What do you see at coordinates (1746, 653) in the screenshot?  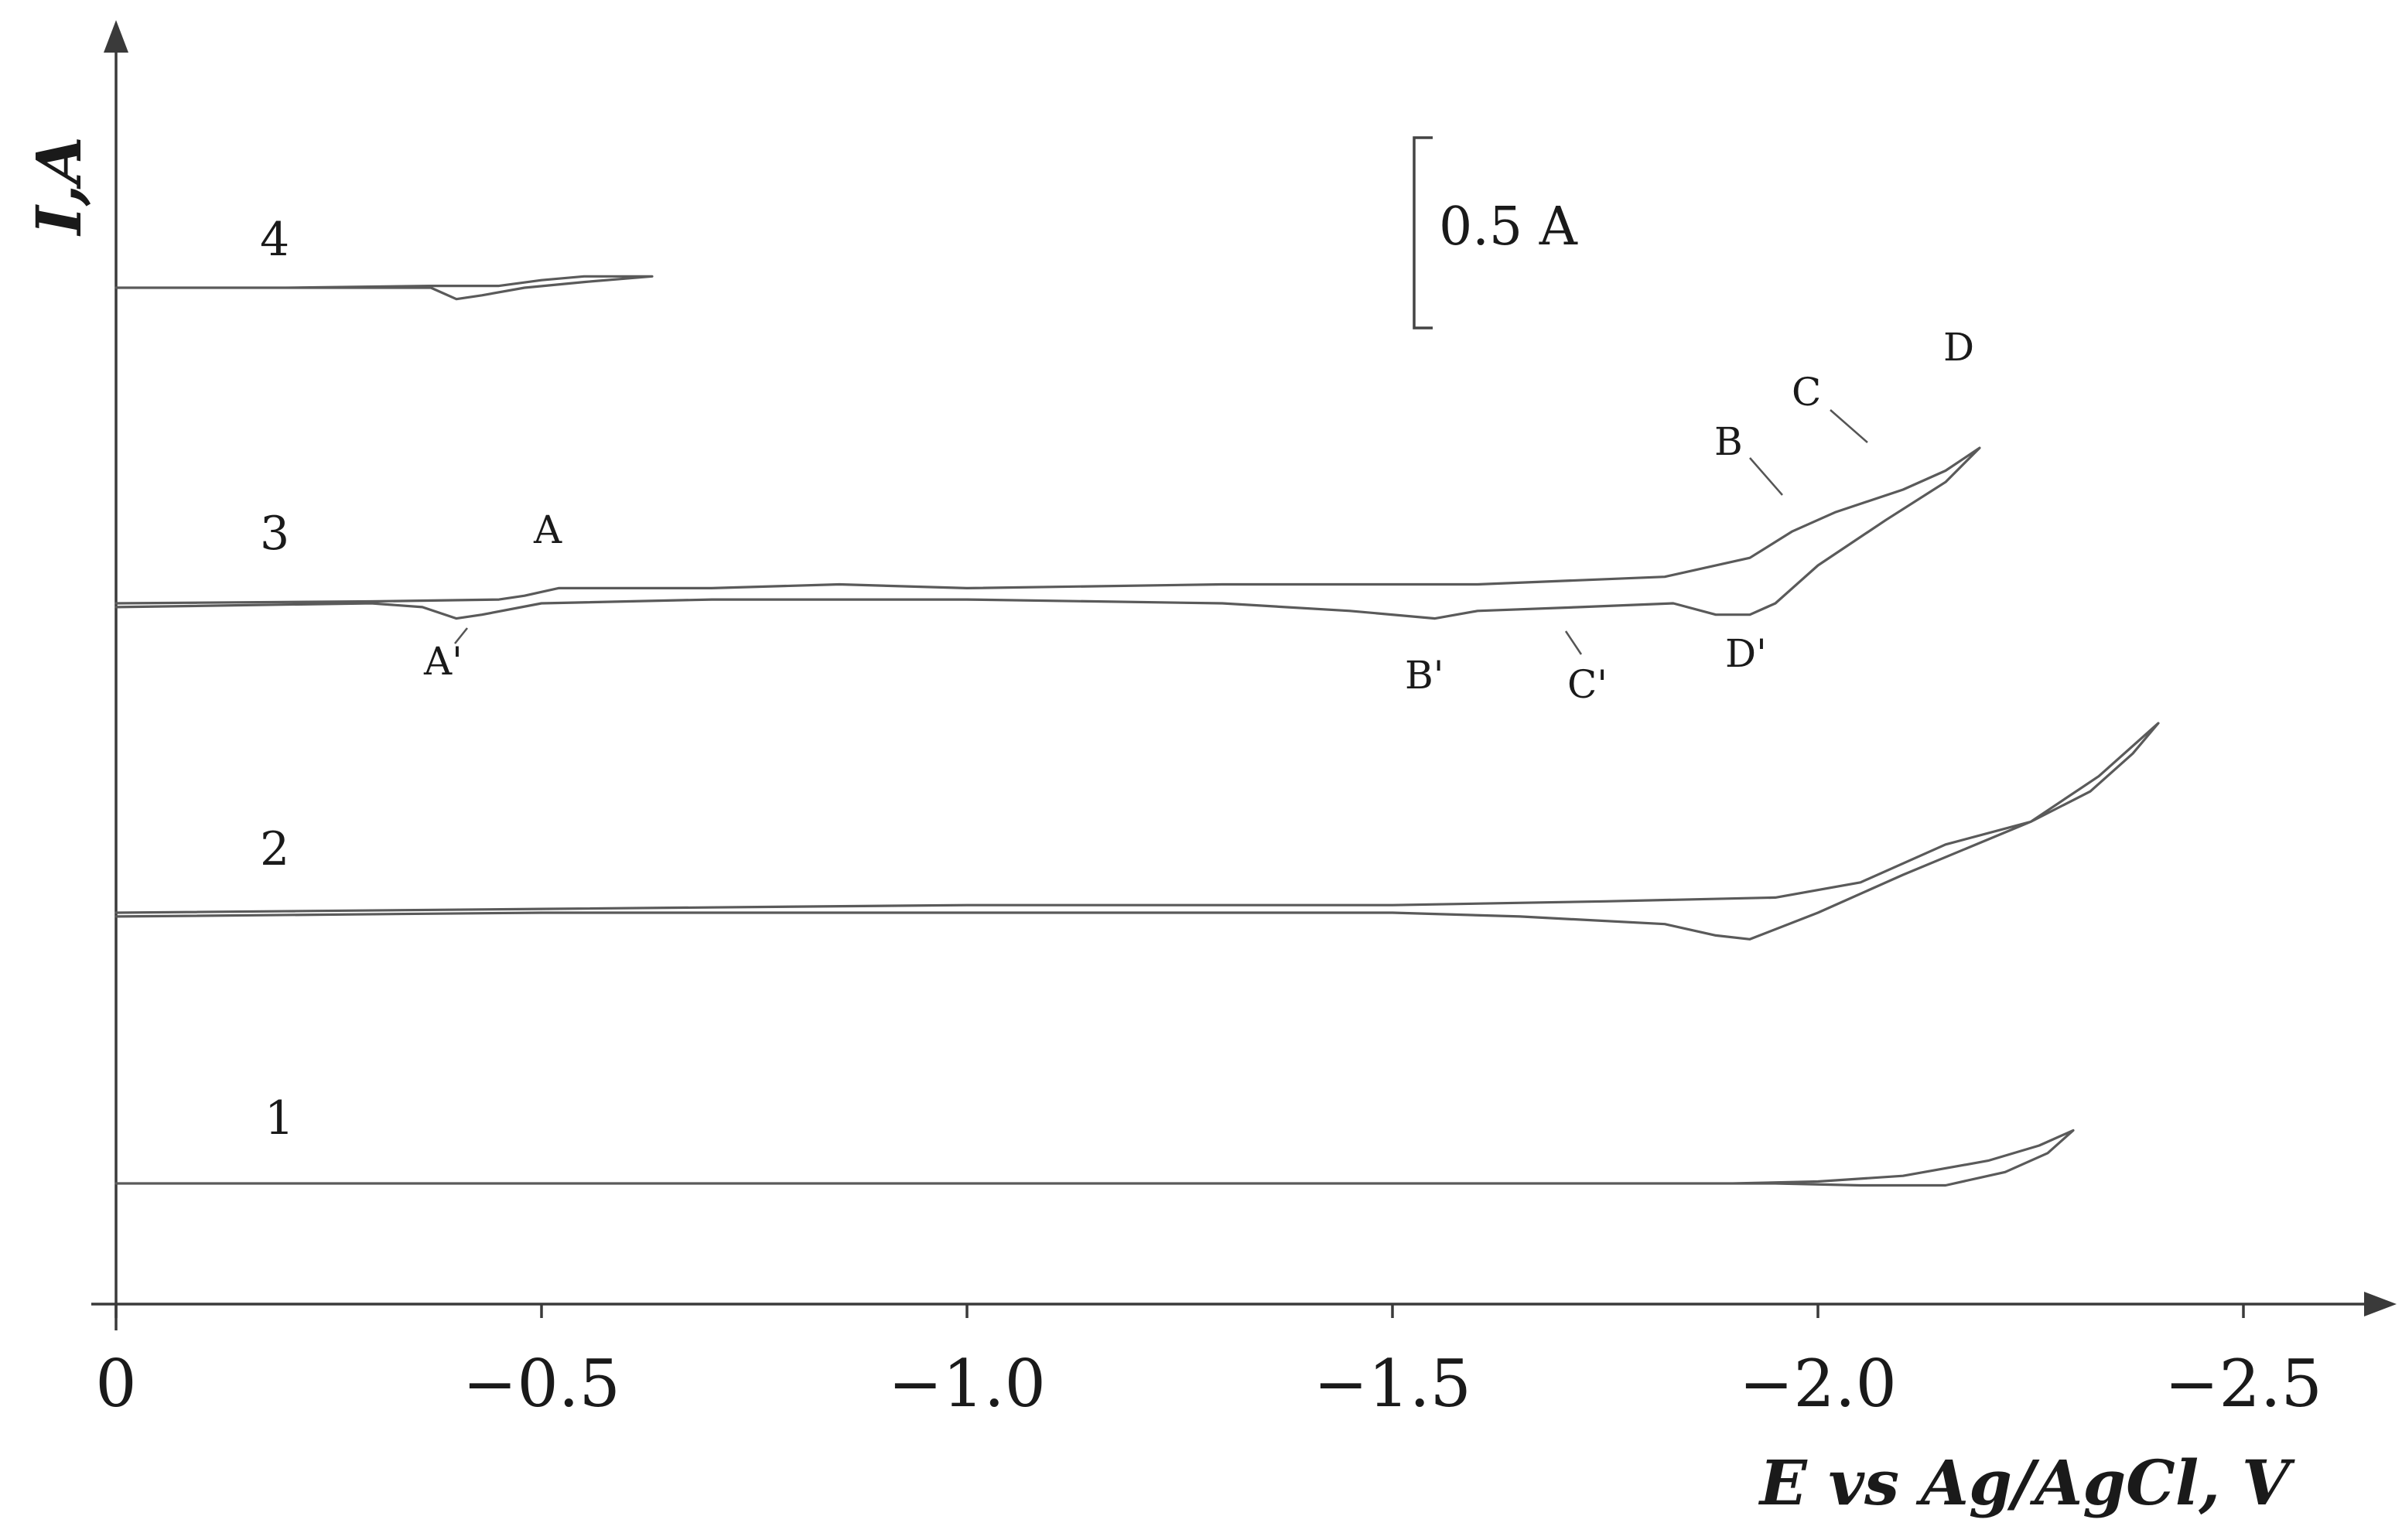 I see `peak-label-d-prime: D'` at bounding box center [1746, 653].